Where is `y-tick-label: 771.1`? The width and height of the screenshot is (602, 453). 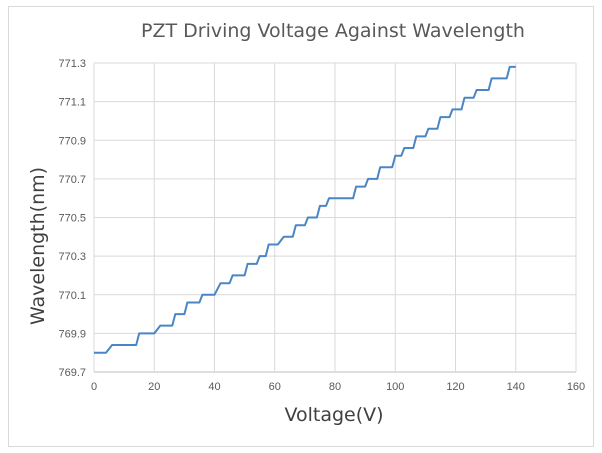
y-tick-label: 771.1 is located at coordinates (72, 103).